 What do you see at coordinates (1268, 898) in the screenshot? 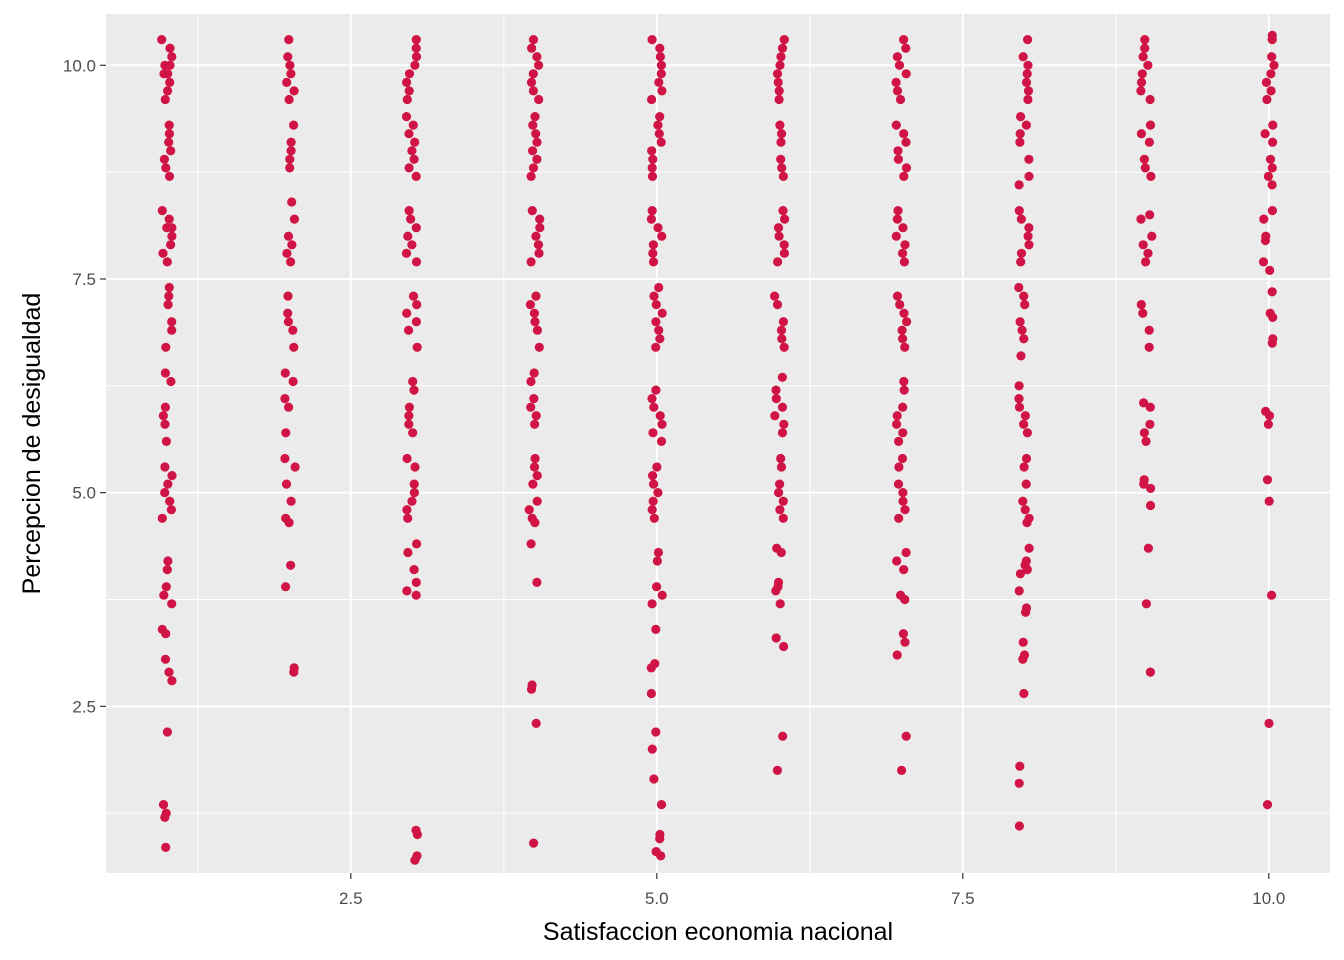
I see `x-tick-label: 10.0` at bounding box center [1268, 898].